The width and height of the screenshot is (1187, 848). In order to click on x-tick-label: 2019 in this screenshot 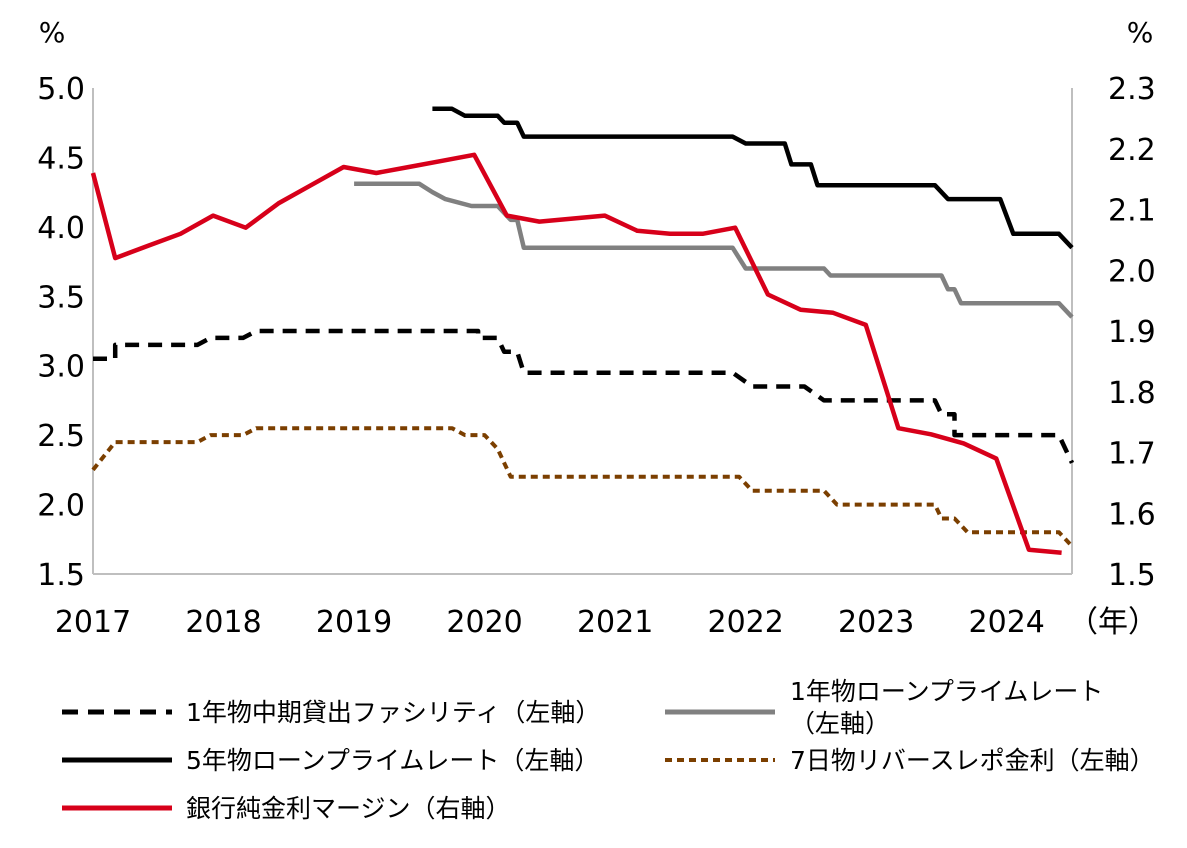, I will do `click(354, 622)`.